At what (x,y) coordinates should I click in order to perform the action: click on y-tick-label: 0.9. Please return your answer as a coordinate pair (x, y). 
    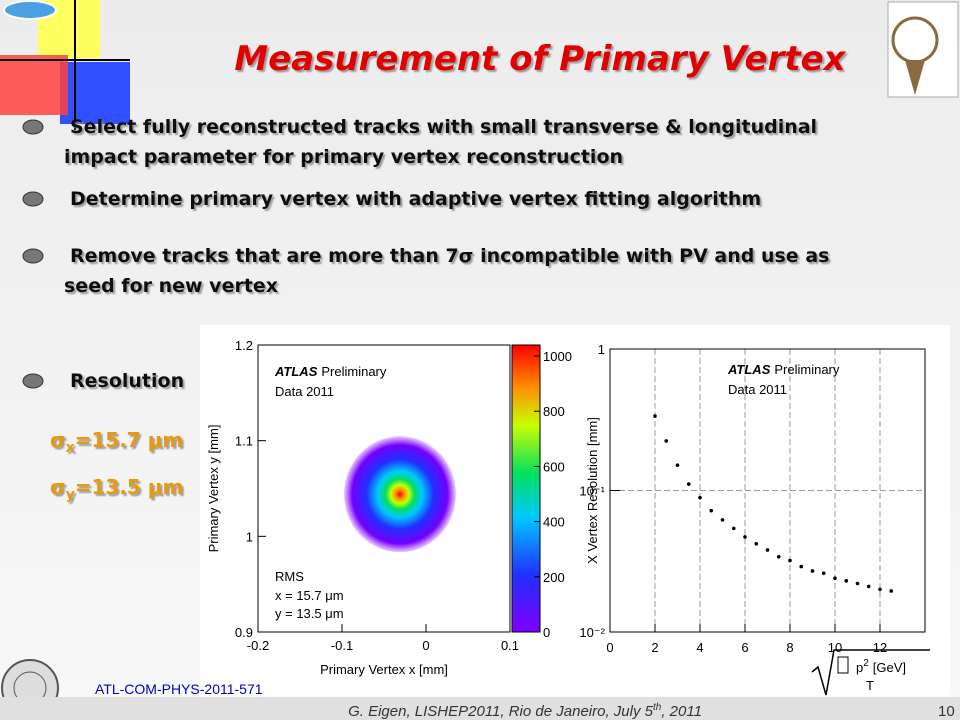
    Looking at the image, I should click on (244, 632).